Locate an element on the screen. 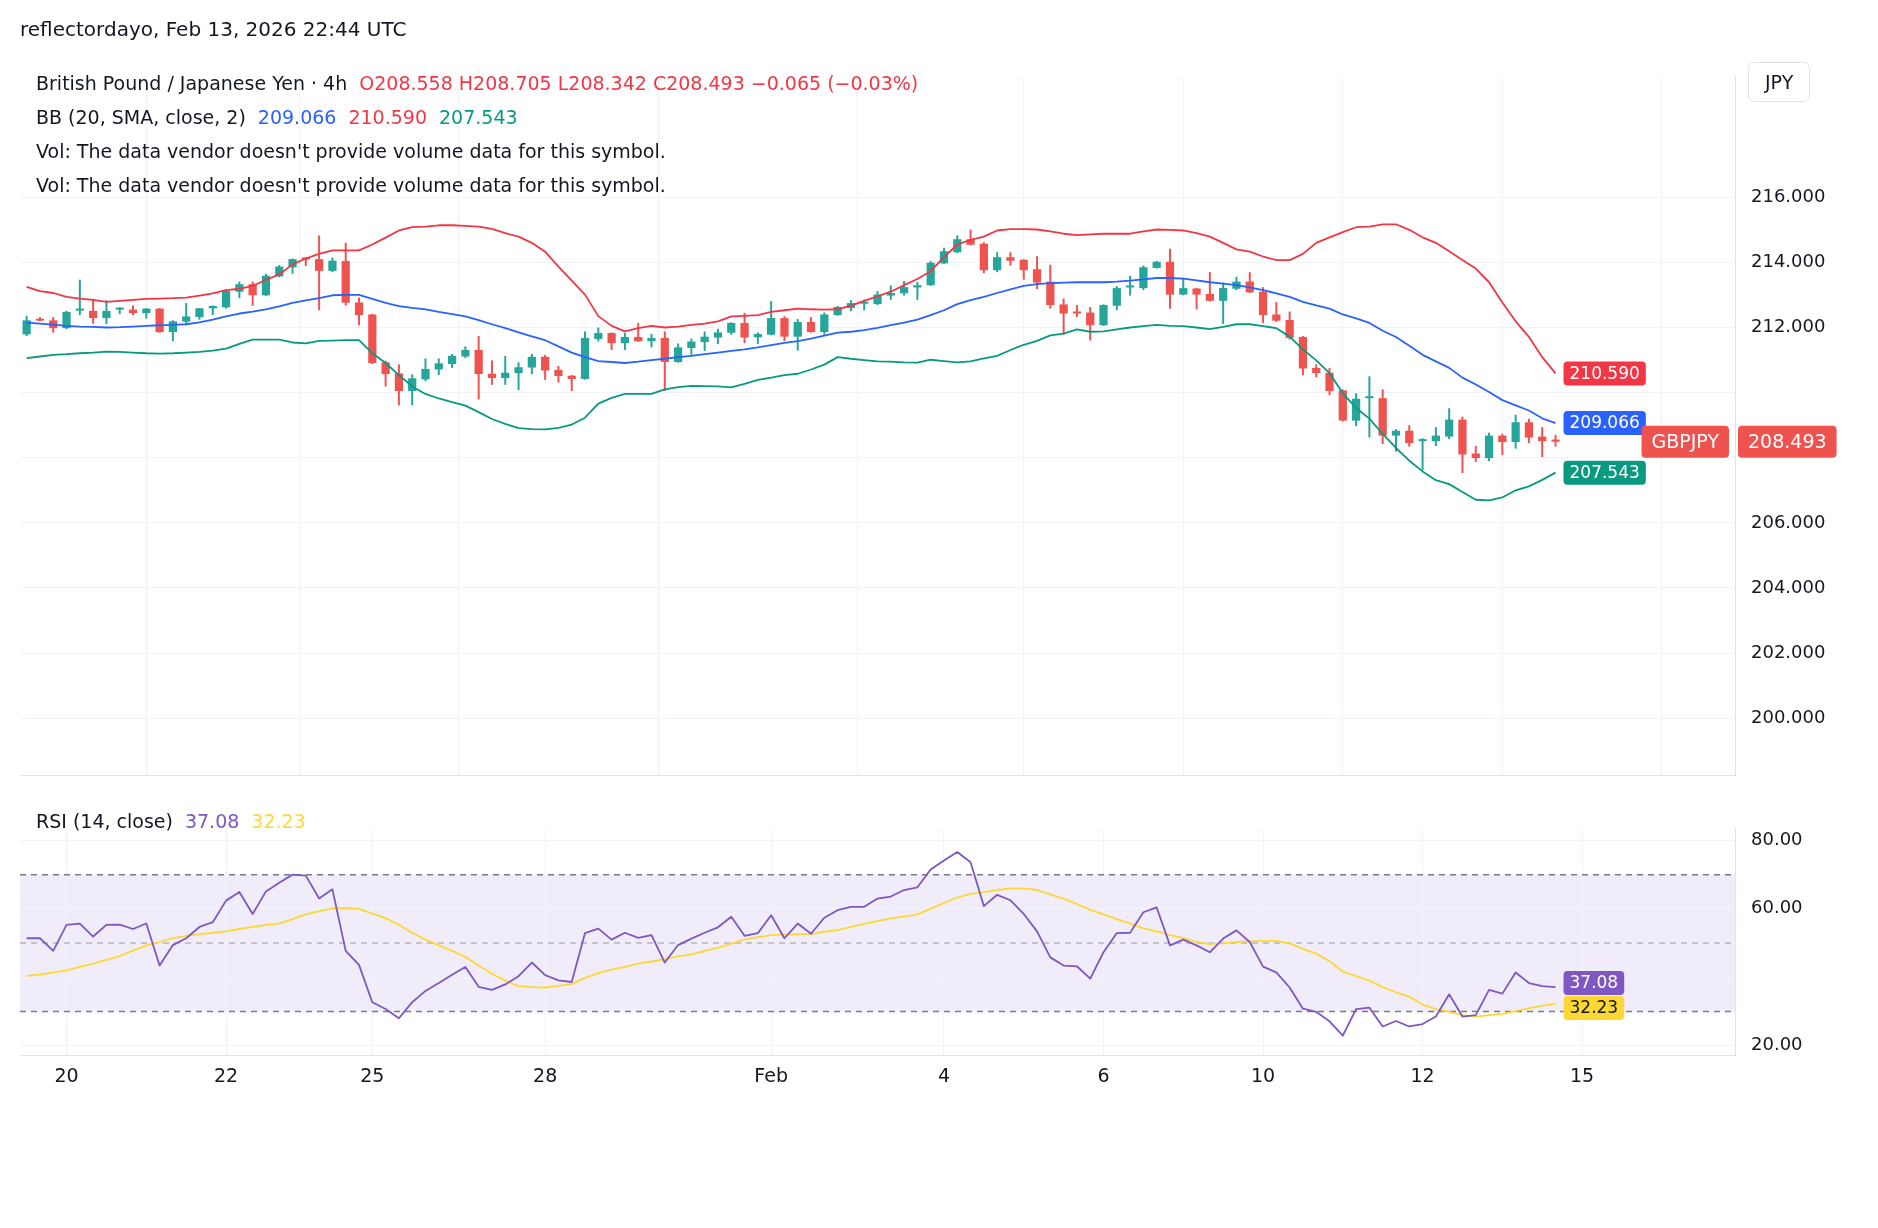  chart-title: British Pound / Japanese Yen · 4h is located at coordinates (192, 83).